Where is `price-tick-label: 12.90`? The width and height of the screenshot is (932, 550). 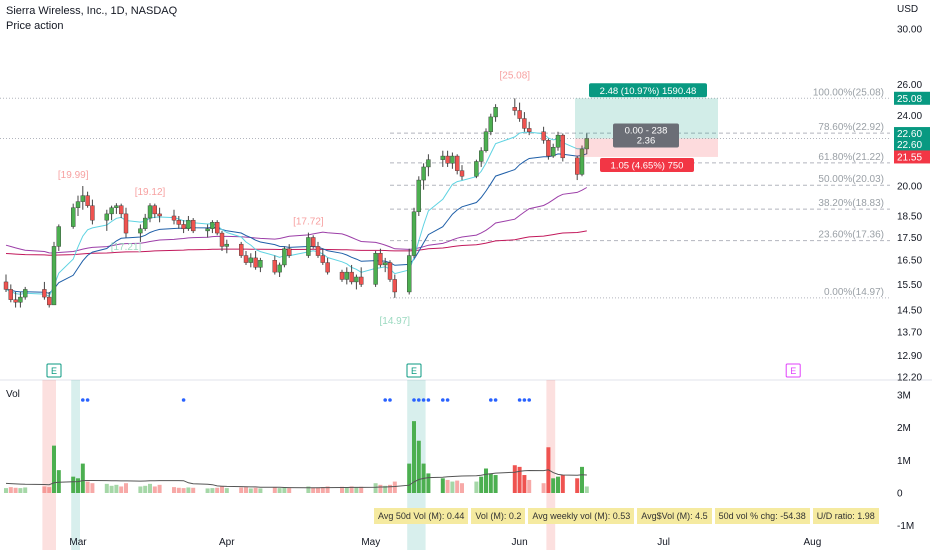 price-tick-label: 12.90 is located at coordinates (909, 356).